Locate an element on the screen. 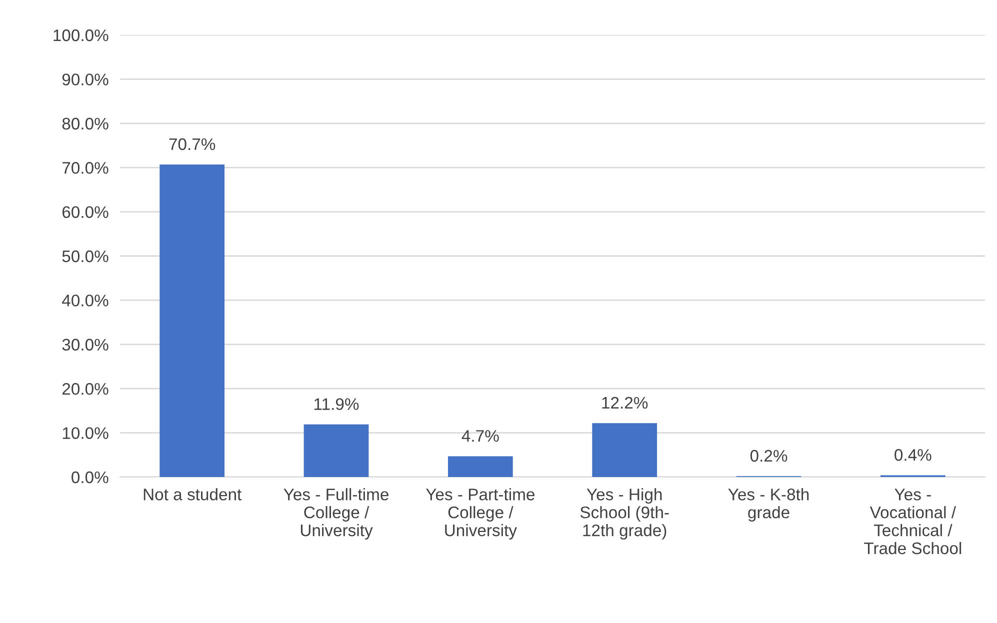 The height and width of the screenshot is (623, 997). x-tick-label: Yes - Part-time College / University is located at coordinates (480, 514).